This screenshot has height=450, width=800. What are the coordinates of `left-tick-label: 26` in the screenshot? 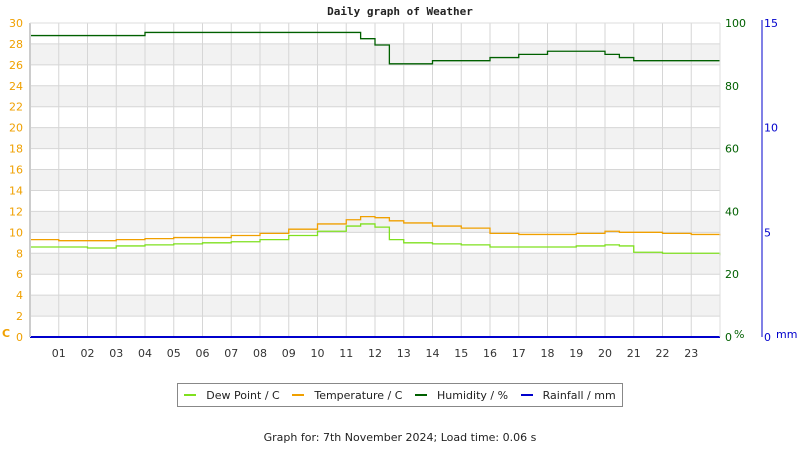 It's located at (16, 65).